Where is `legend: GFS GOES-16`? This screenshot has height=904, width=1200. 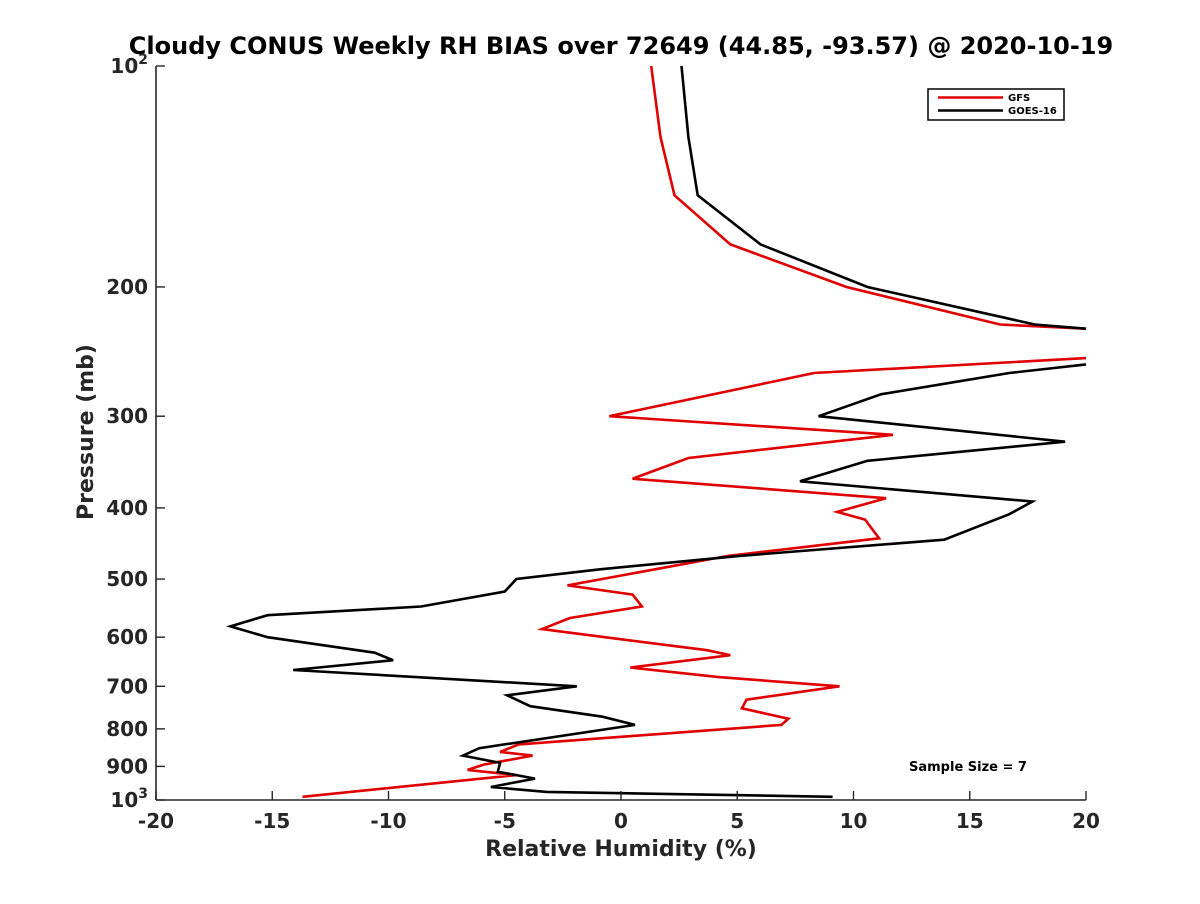
legend: GFS GOES-16 is located at coordinates (996, 104).